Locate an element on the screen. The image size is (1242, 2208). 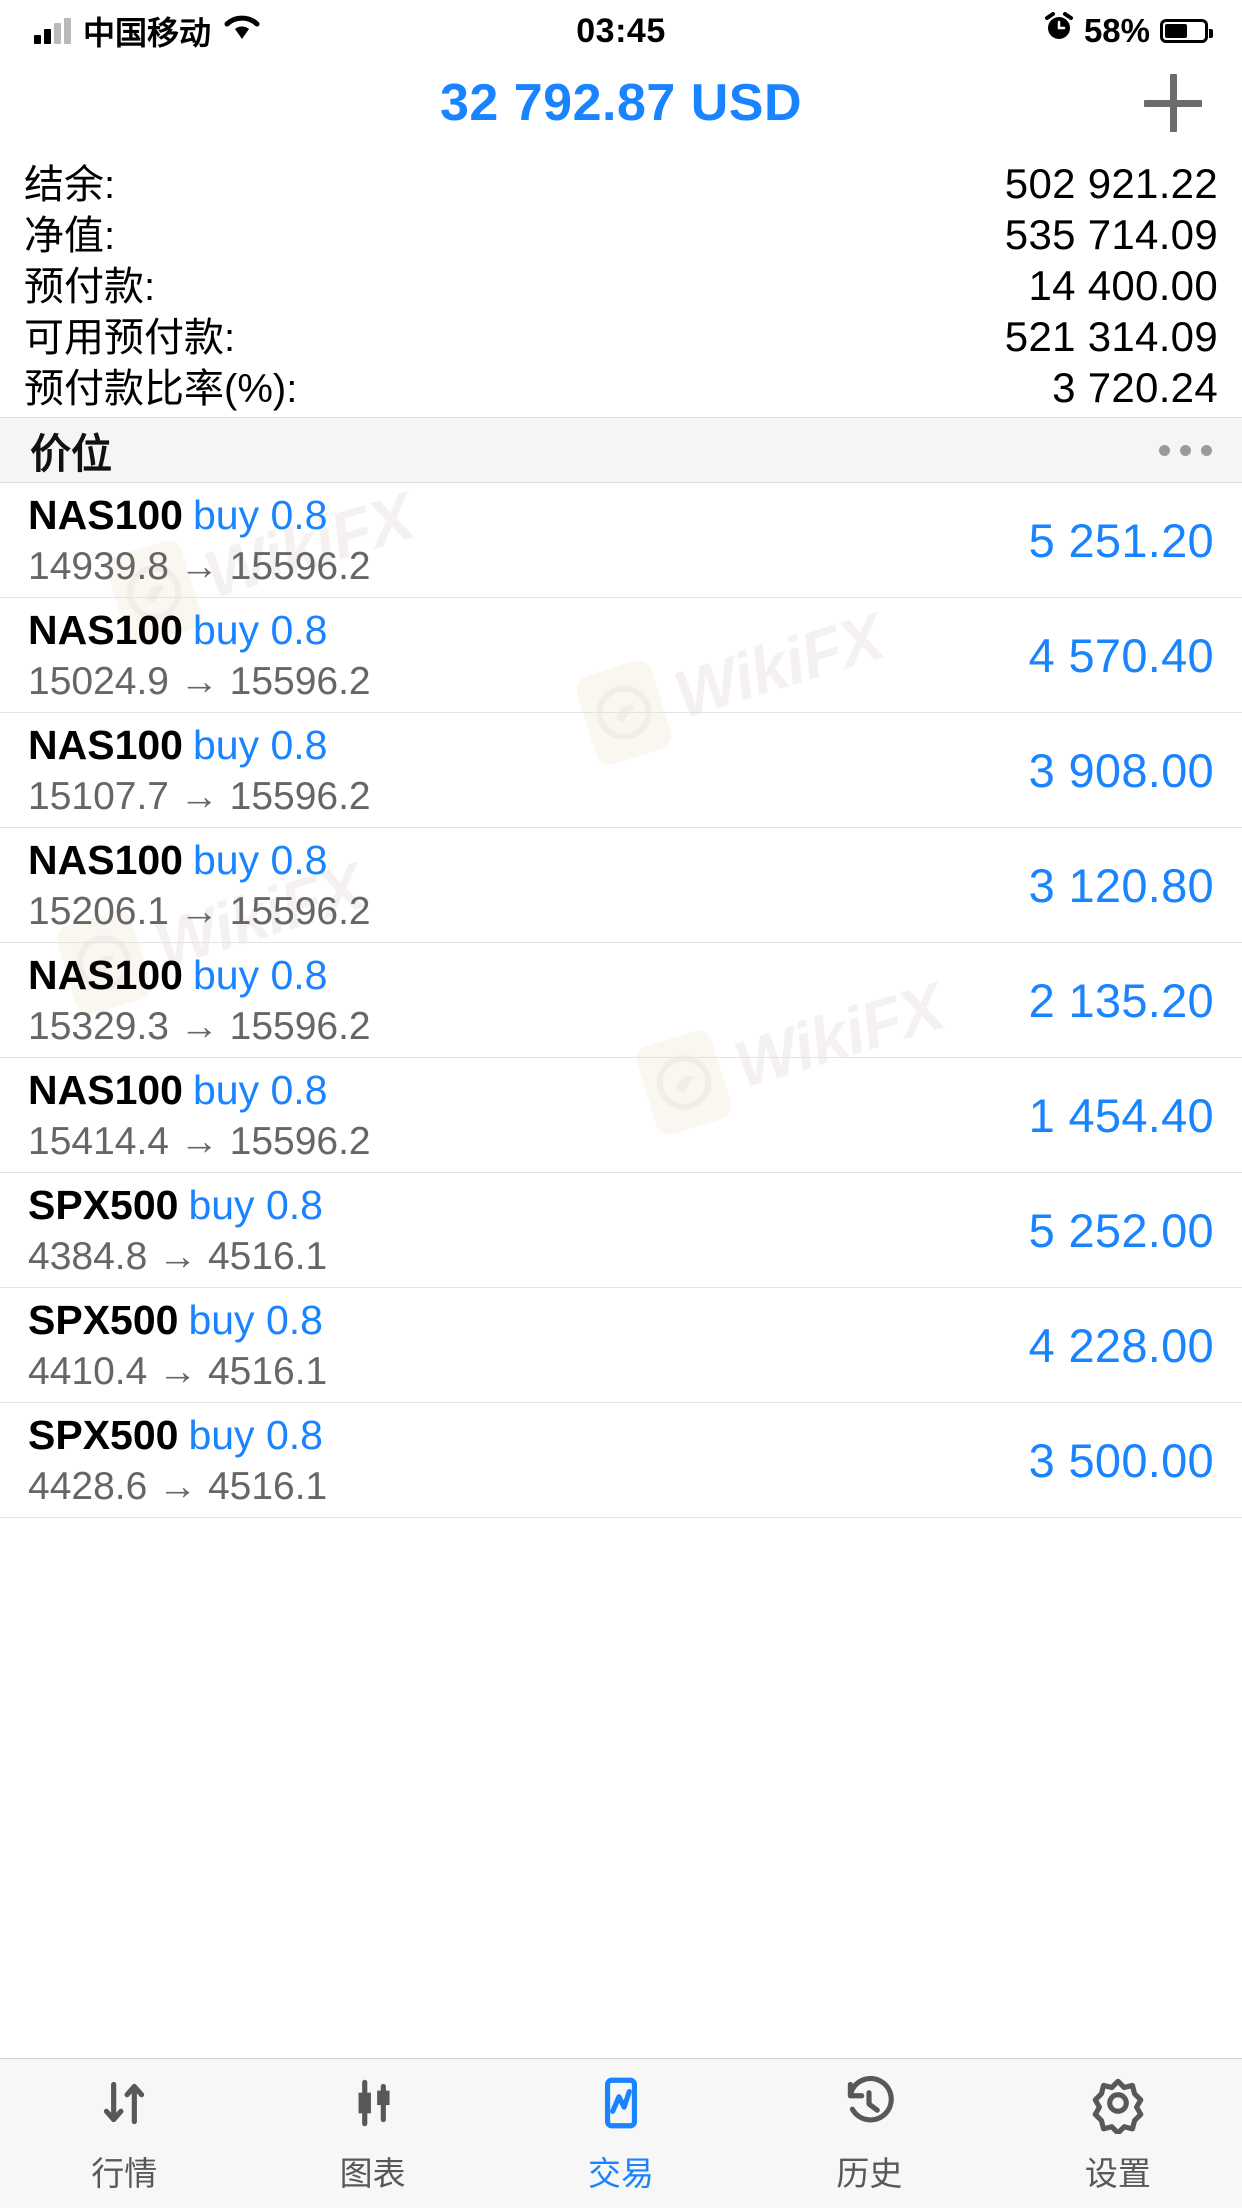
settings-gear-icon is located at coordinates (1118, 2105).